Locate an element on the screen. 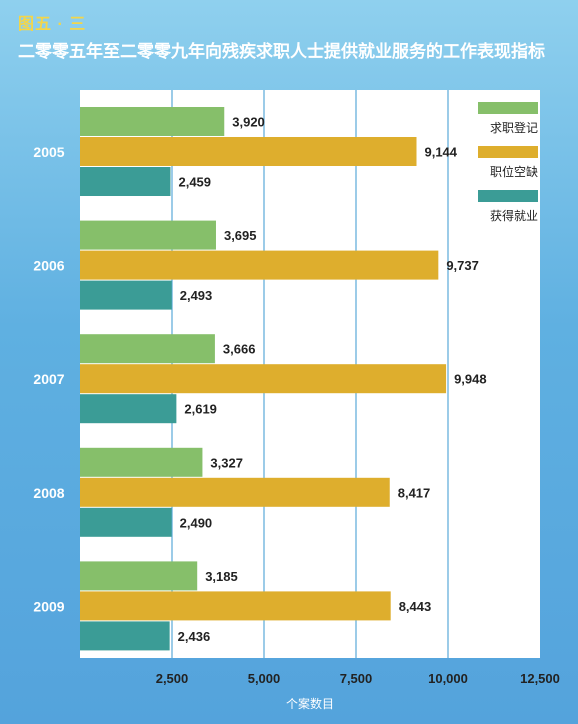 The height and width of the screenshot is (724, 578). data-label: 2,436 is located at coordinates (194, 636).